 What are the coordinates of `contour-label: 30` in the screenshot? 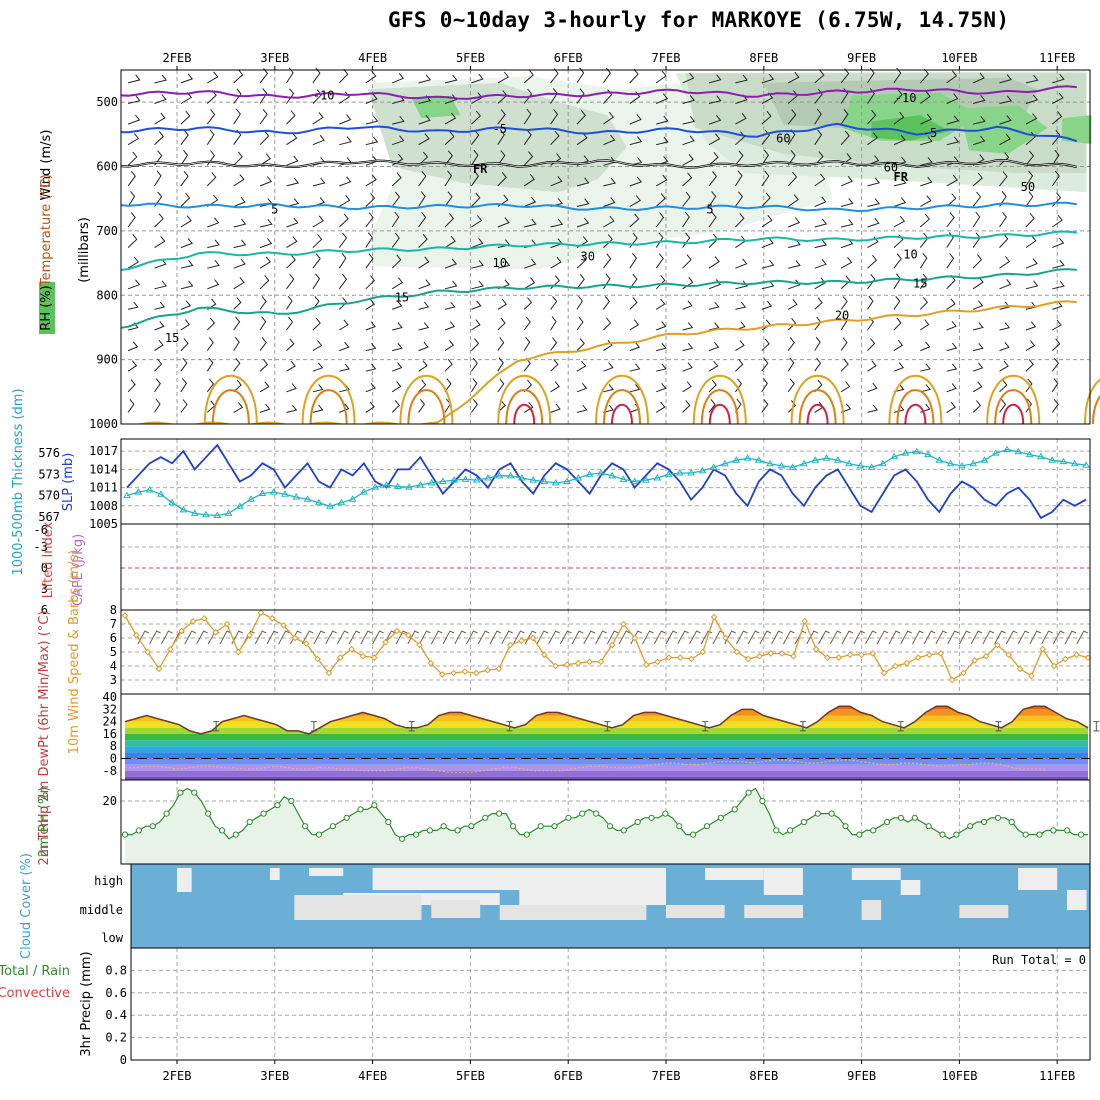 It's located at (588, 256).